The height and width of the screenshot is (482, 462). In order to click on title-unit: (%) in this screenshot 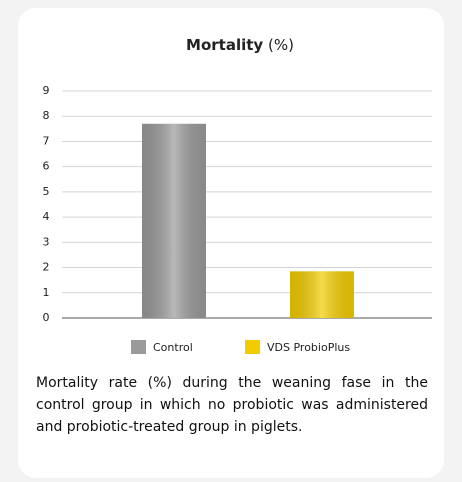, I will do `click(281, 45)`.